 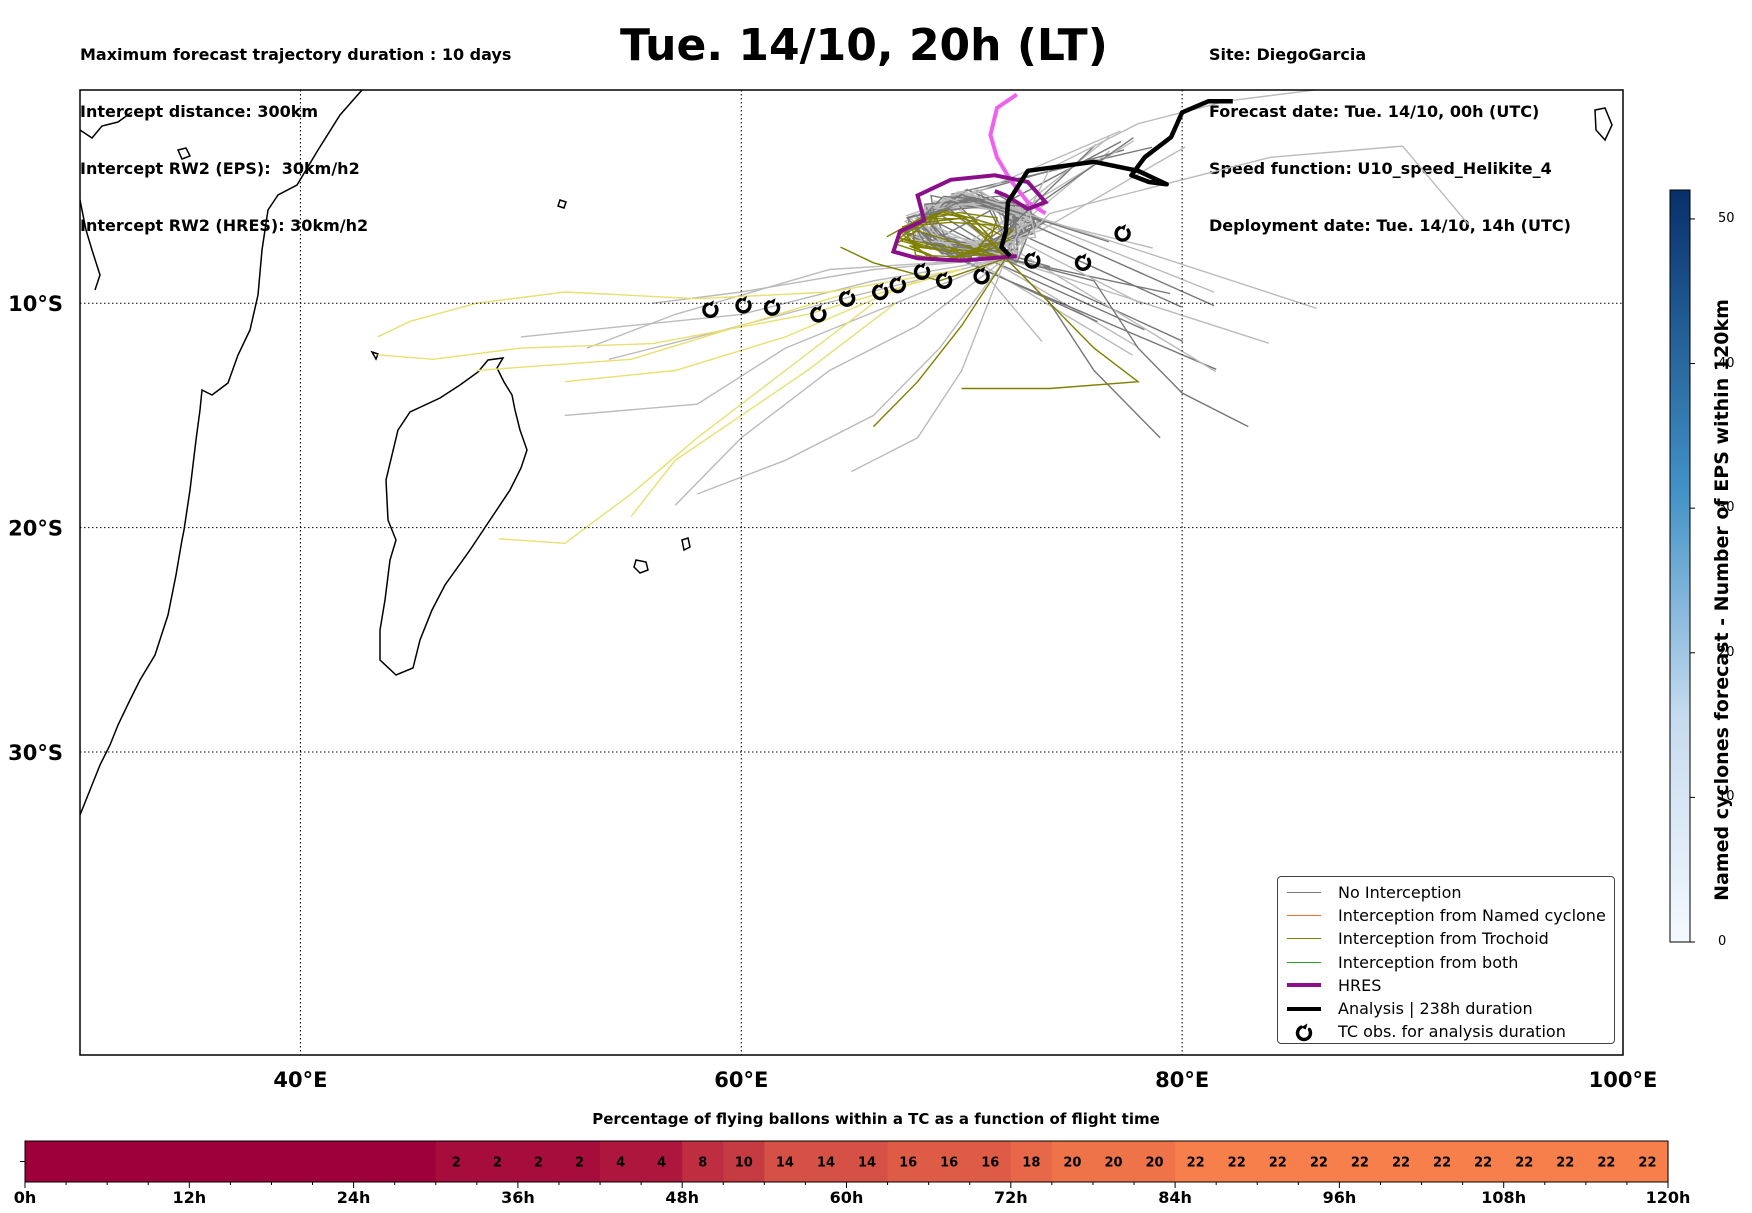 What do you see at coordinates (1072, 1163) in the screenshot?
I see `flight-time-value: 20` at bounding box center [1072, 1163].